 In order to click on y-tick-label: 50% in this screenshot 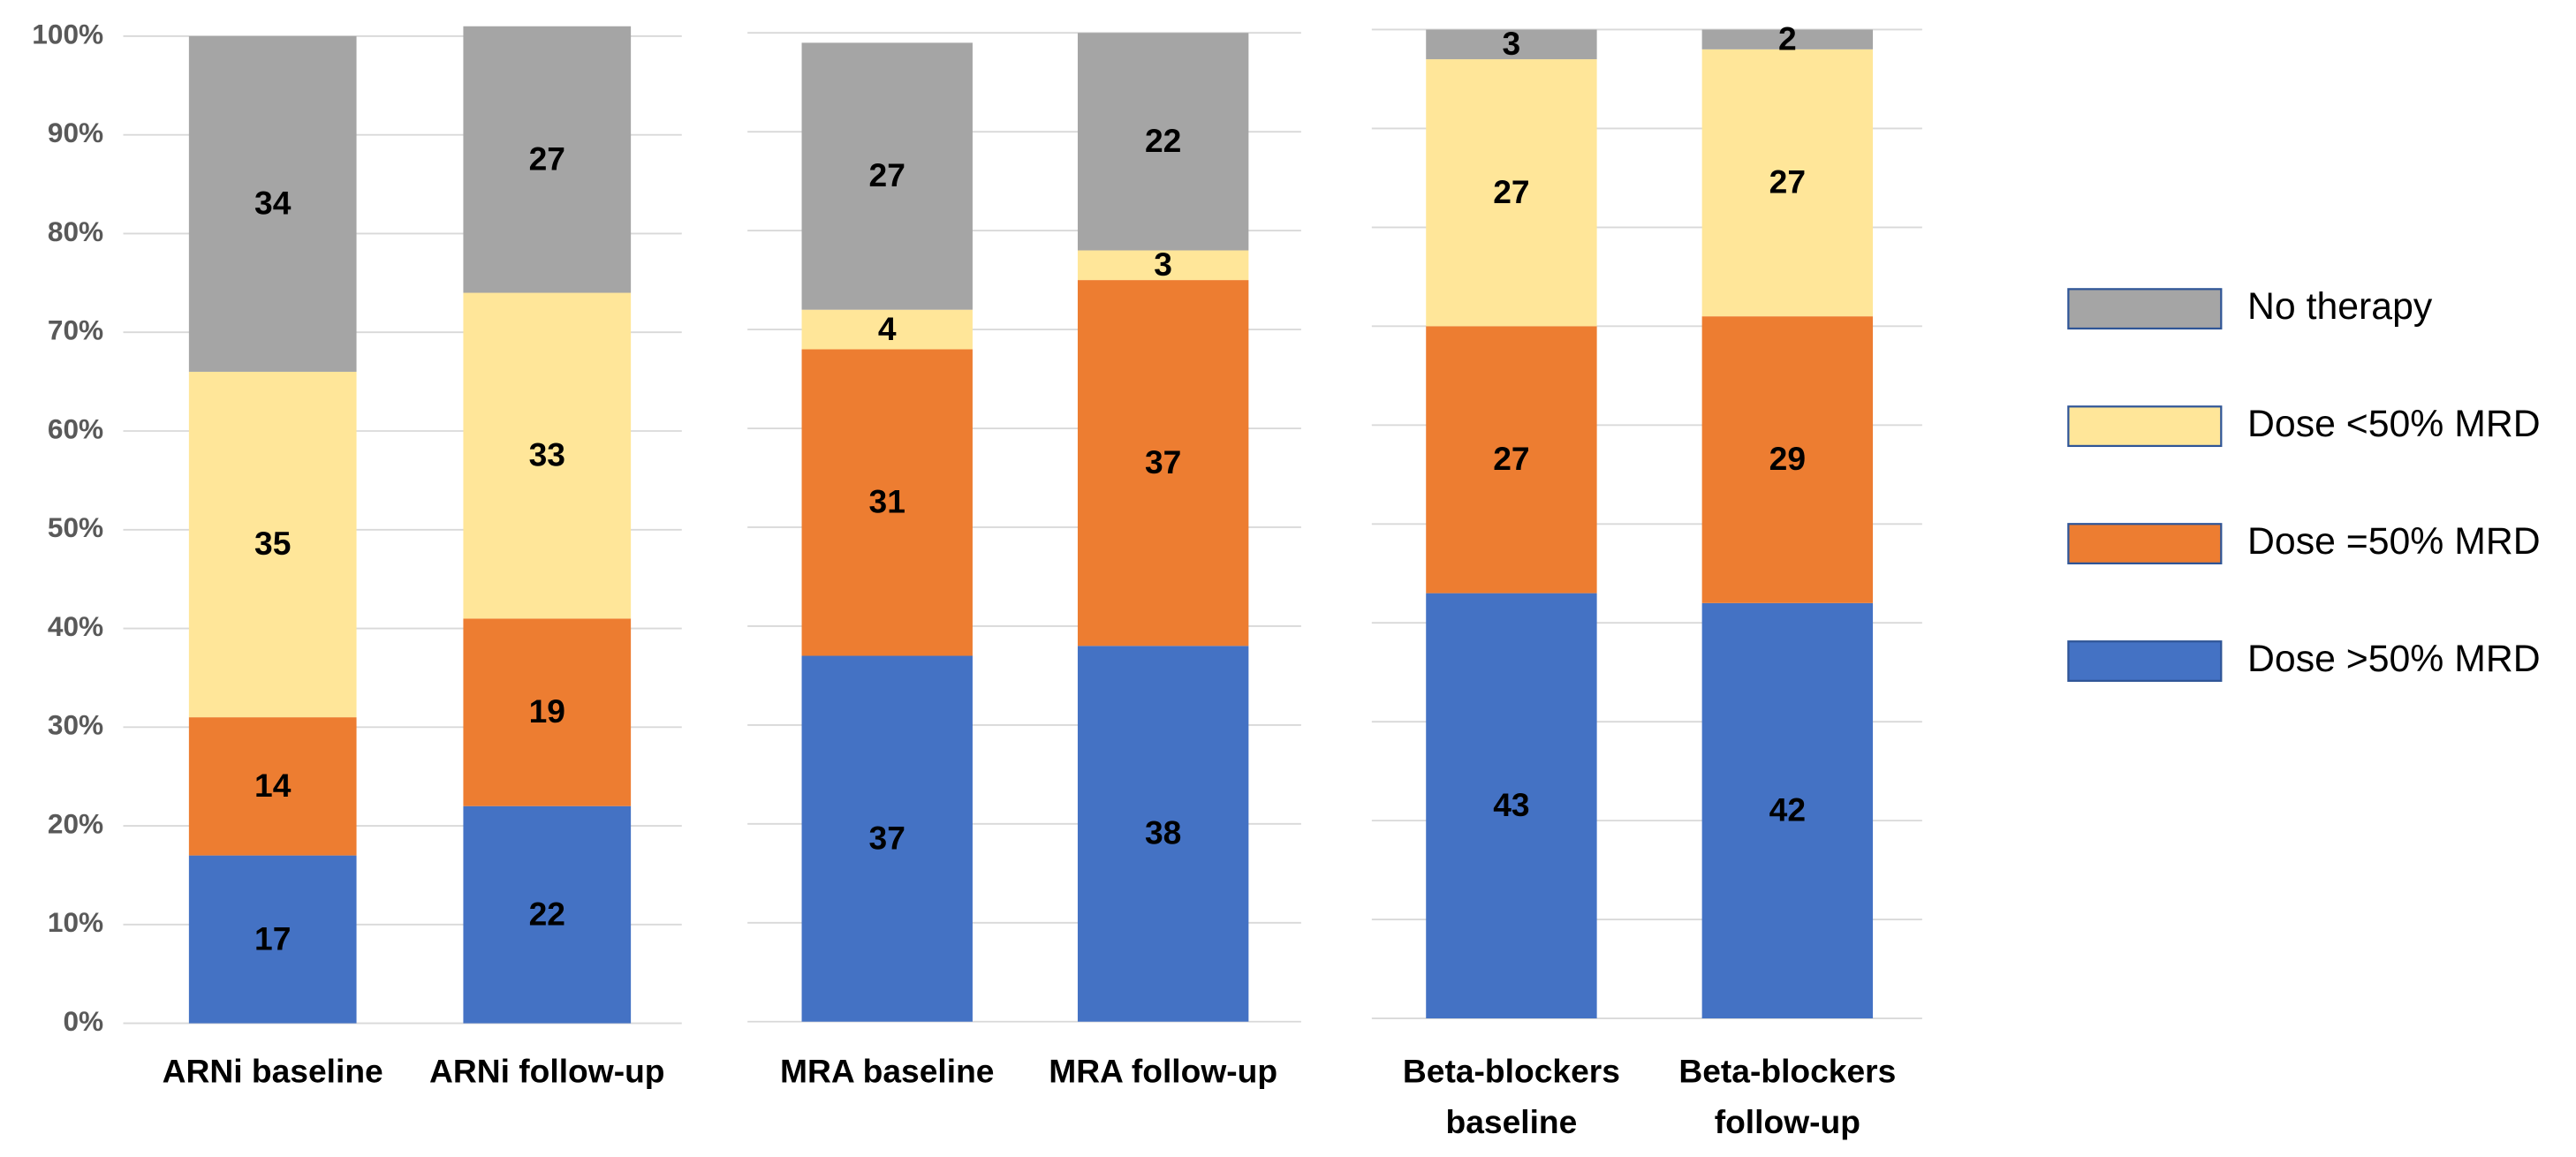, I will do `click(75, 527)`.